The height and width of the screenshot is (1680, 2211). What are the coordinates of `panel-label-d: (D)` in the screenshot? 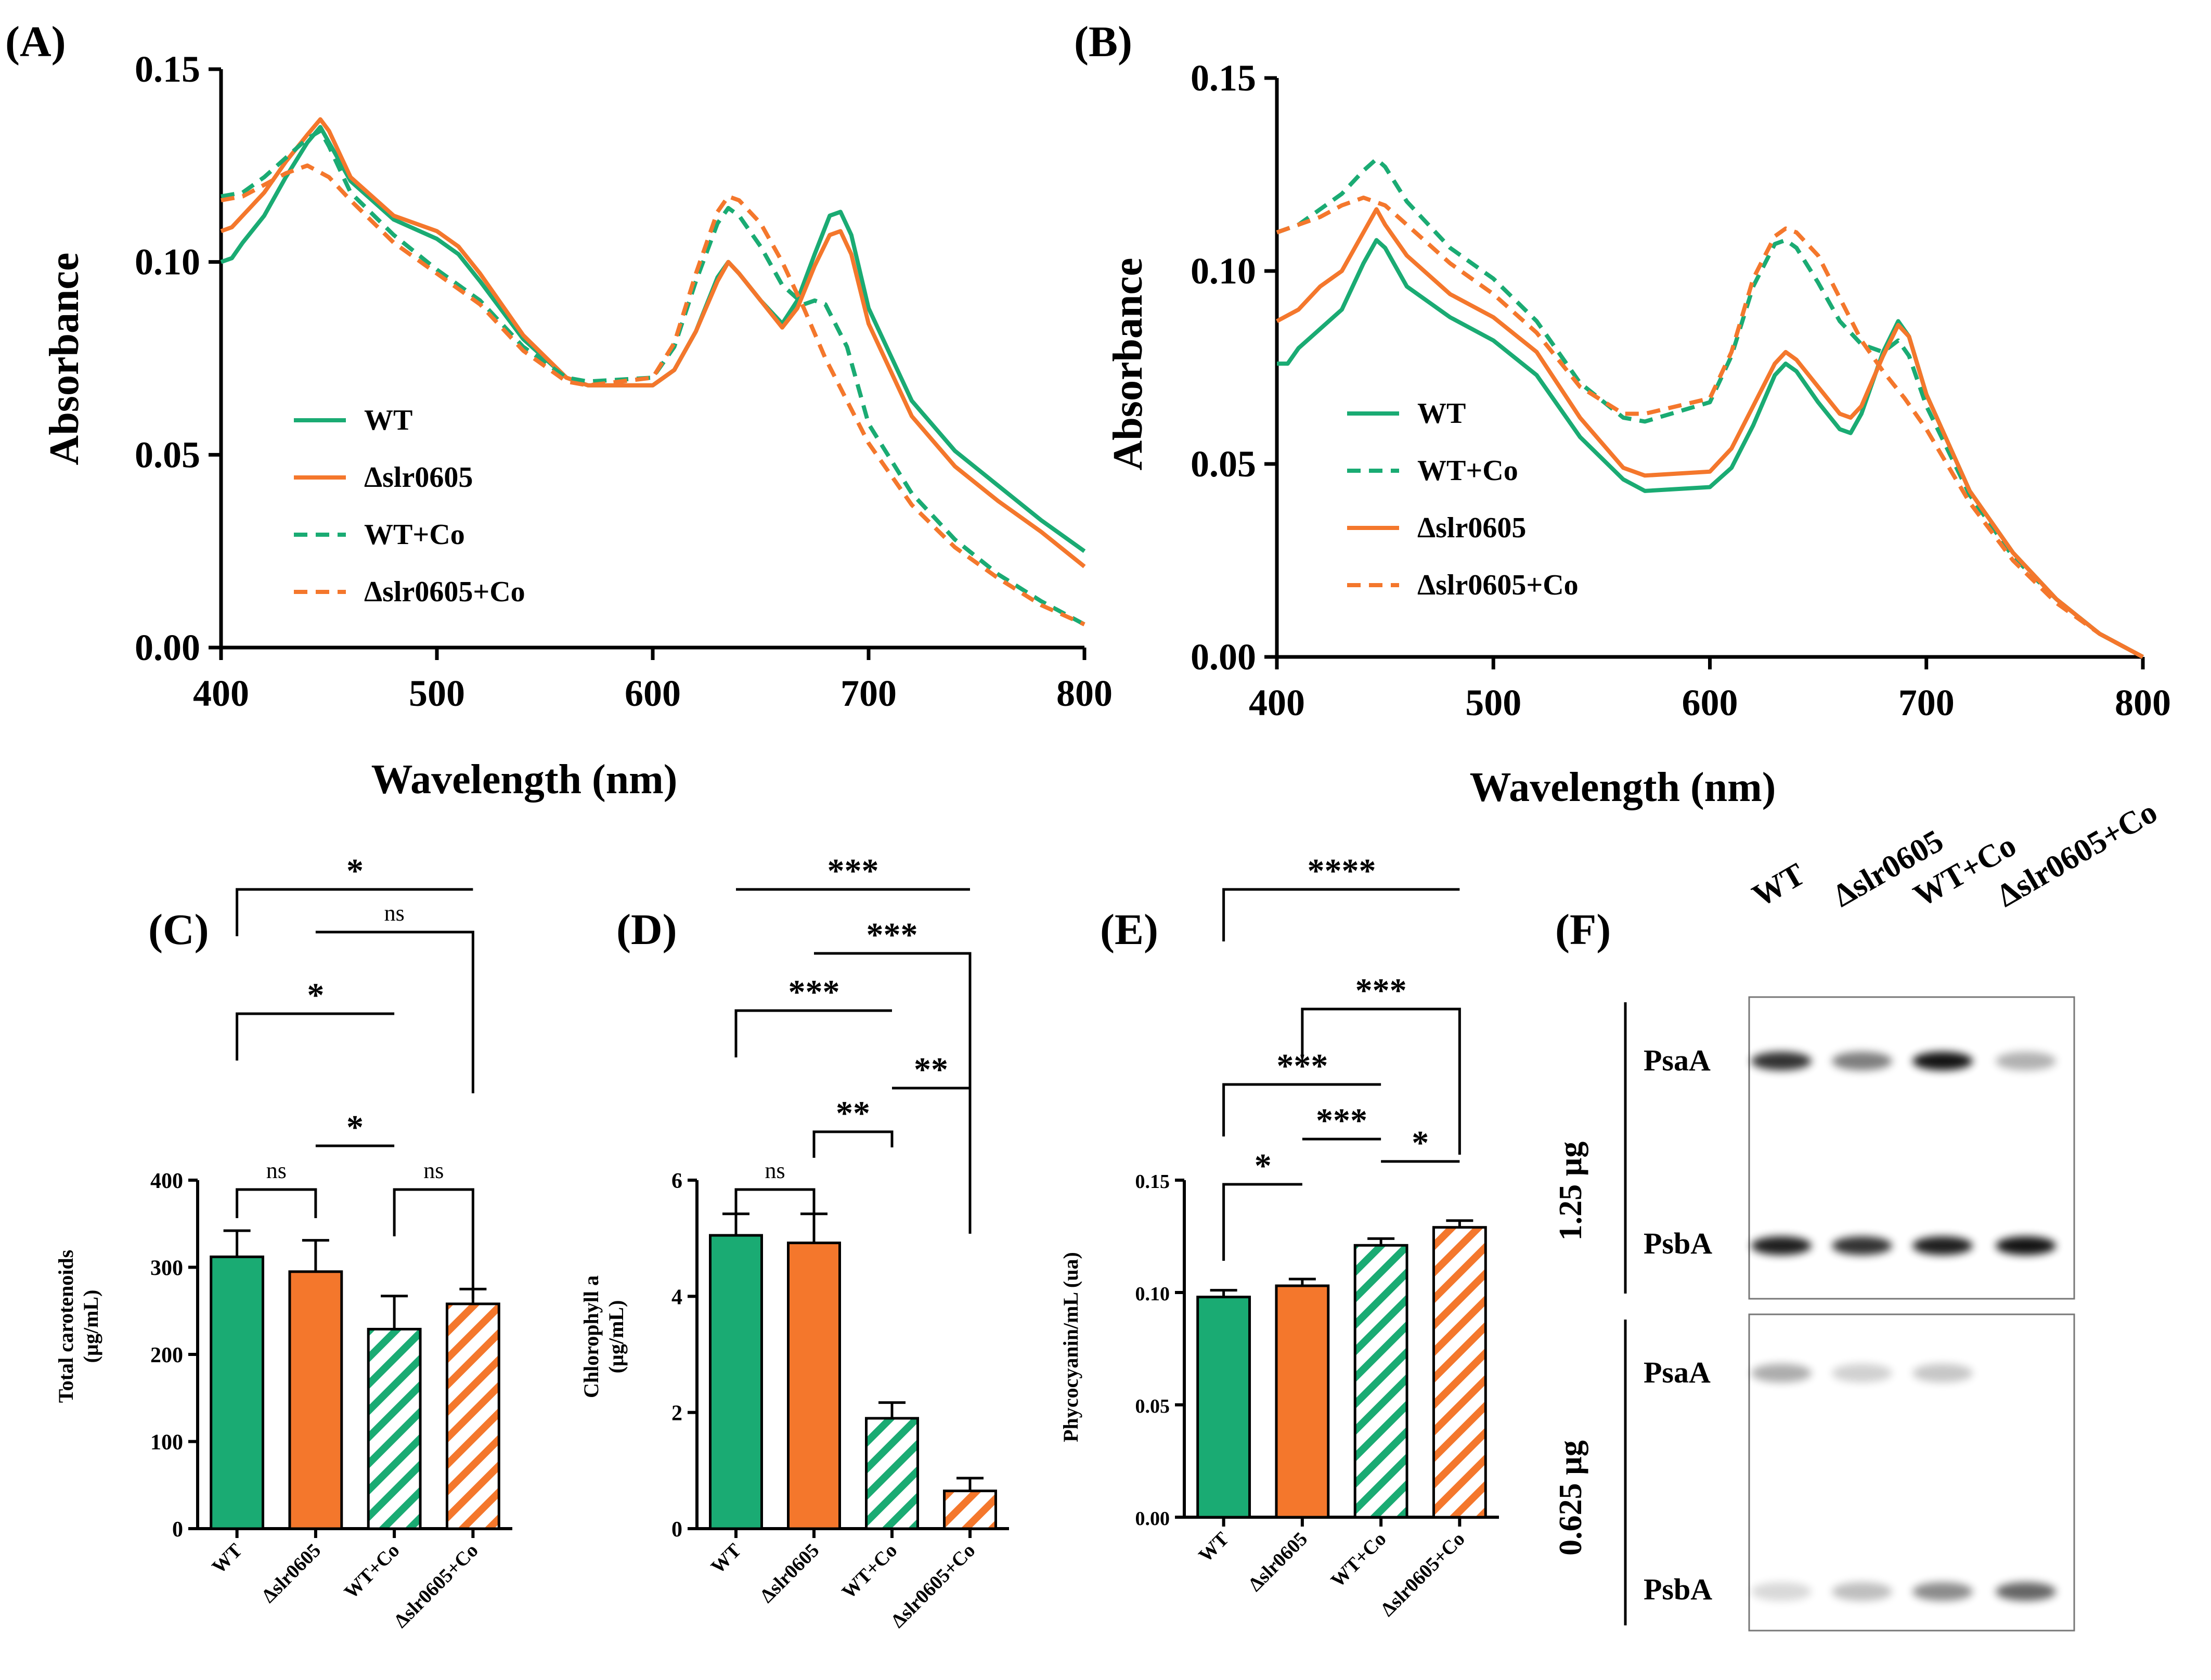 It's located at (646, 930).